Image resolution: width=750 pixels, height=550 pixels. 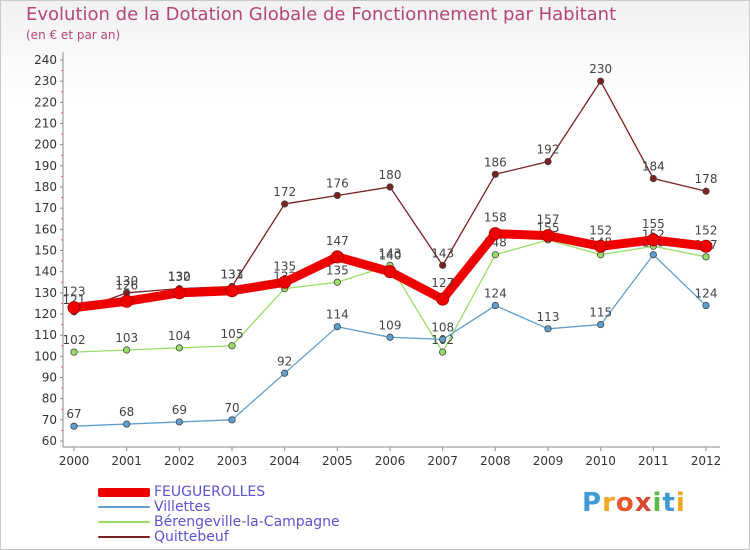 What do you see at coordinates (390, 325) in the screenshot?
I see `data-label-villettes: 109` at bounding box center [390, 325].